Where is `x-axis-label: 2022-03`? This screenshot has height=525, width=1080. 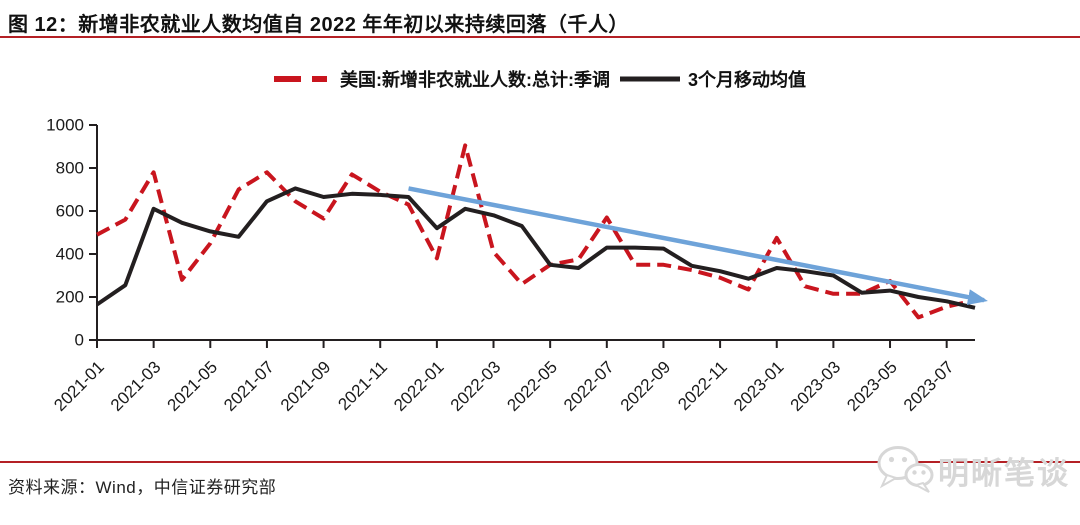 x-axis-label: 2022-03 is located at coordinates (476, 386).